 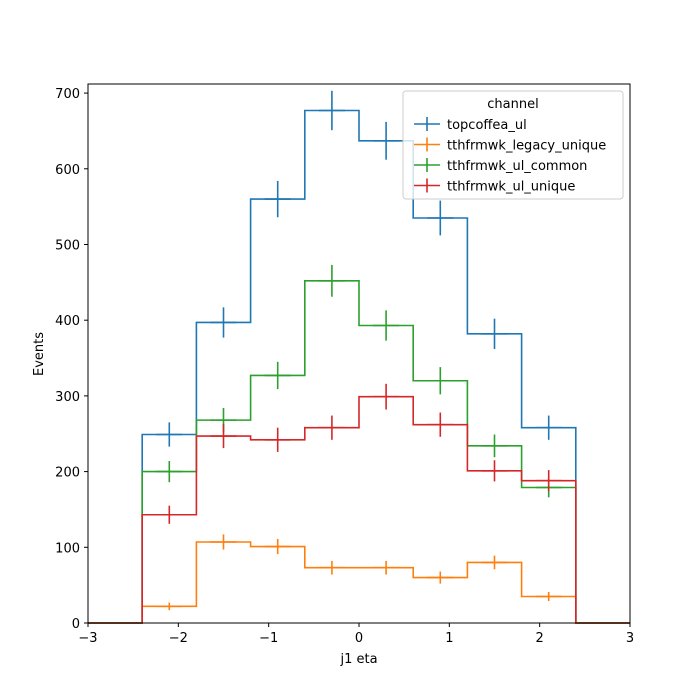 I want to click on x-tick-label: −1, so click(x=268, y=638).